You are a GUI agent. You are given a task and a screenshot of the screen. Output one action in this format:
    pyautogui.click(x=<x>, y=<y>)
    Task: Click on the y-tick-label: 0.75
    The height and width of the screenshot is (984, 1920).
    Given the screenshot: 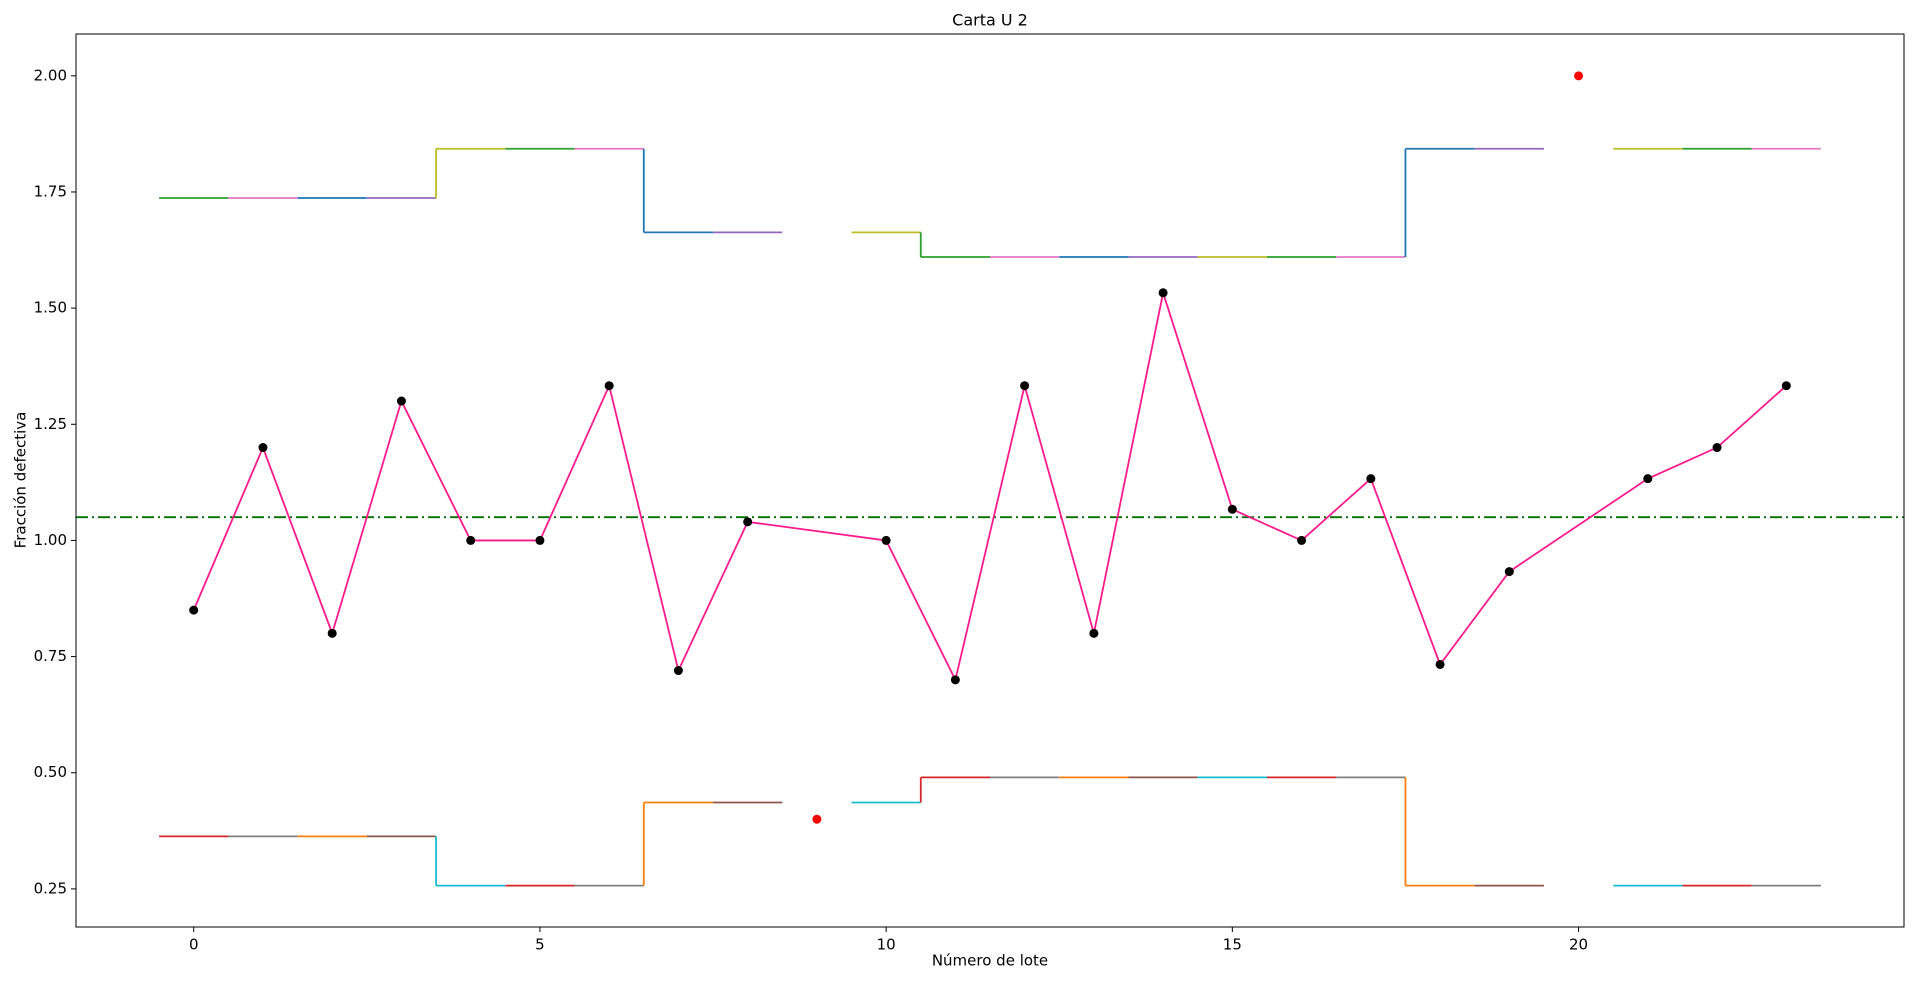 What is the action you would take?
    pyautogui.click(x=50, y=656)
    